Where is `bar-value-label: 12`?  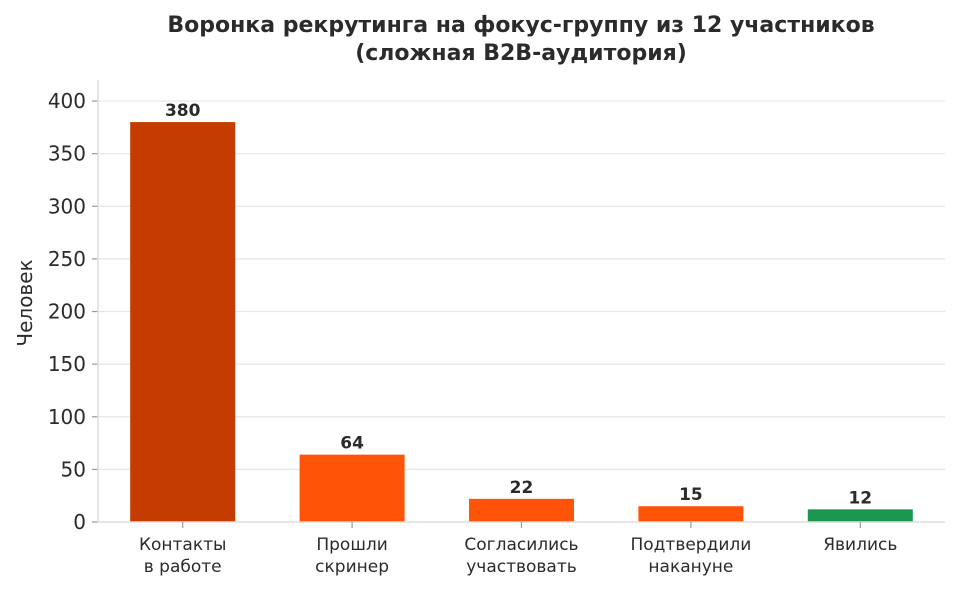 bar-value-label: 12 is located at coordinates (860, 498).